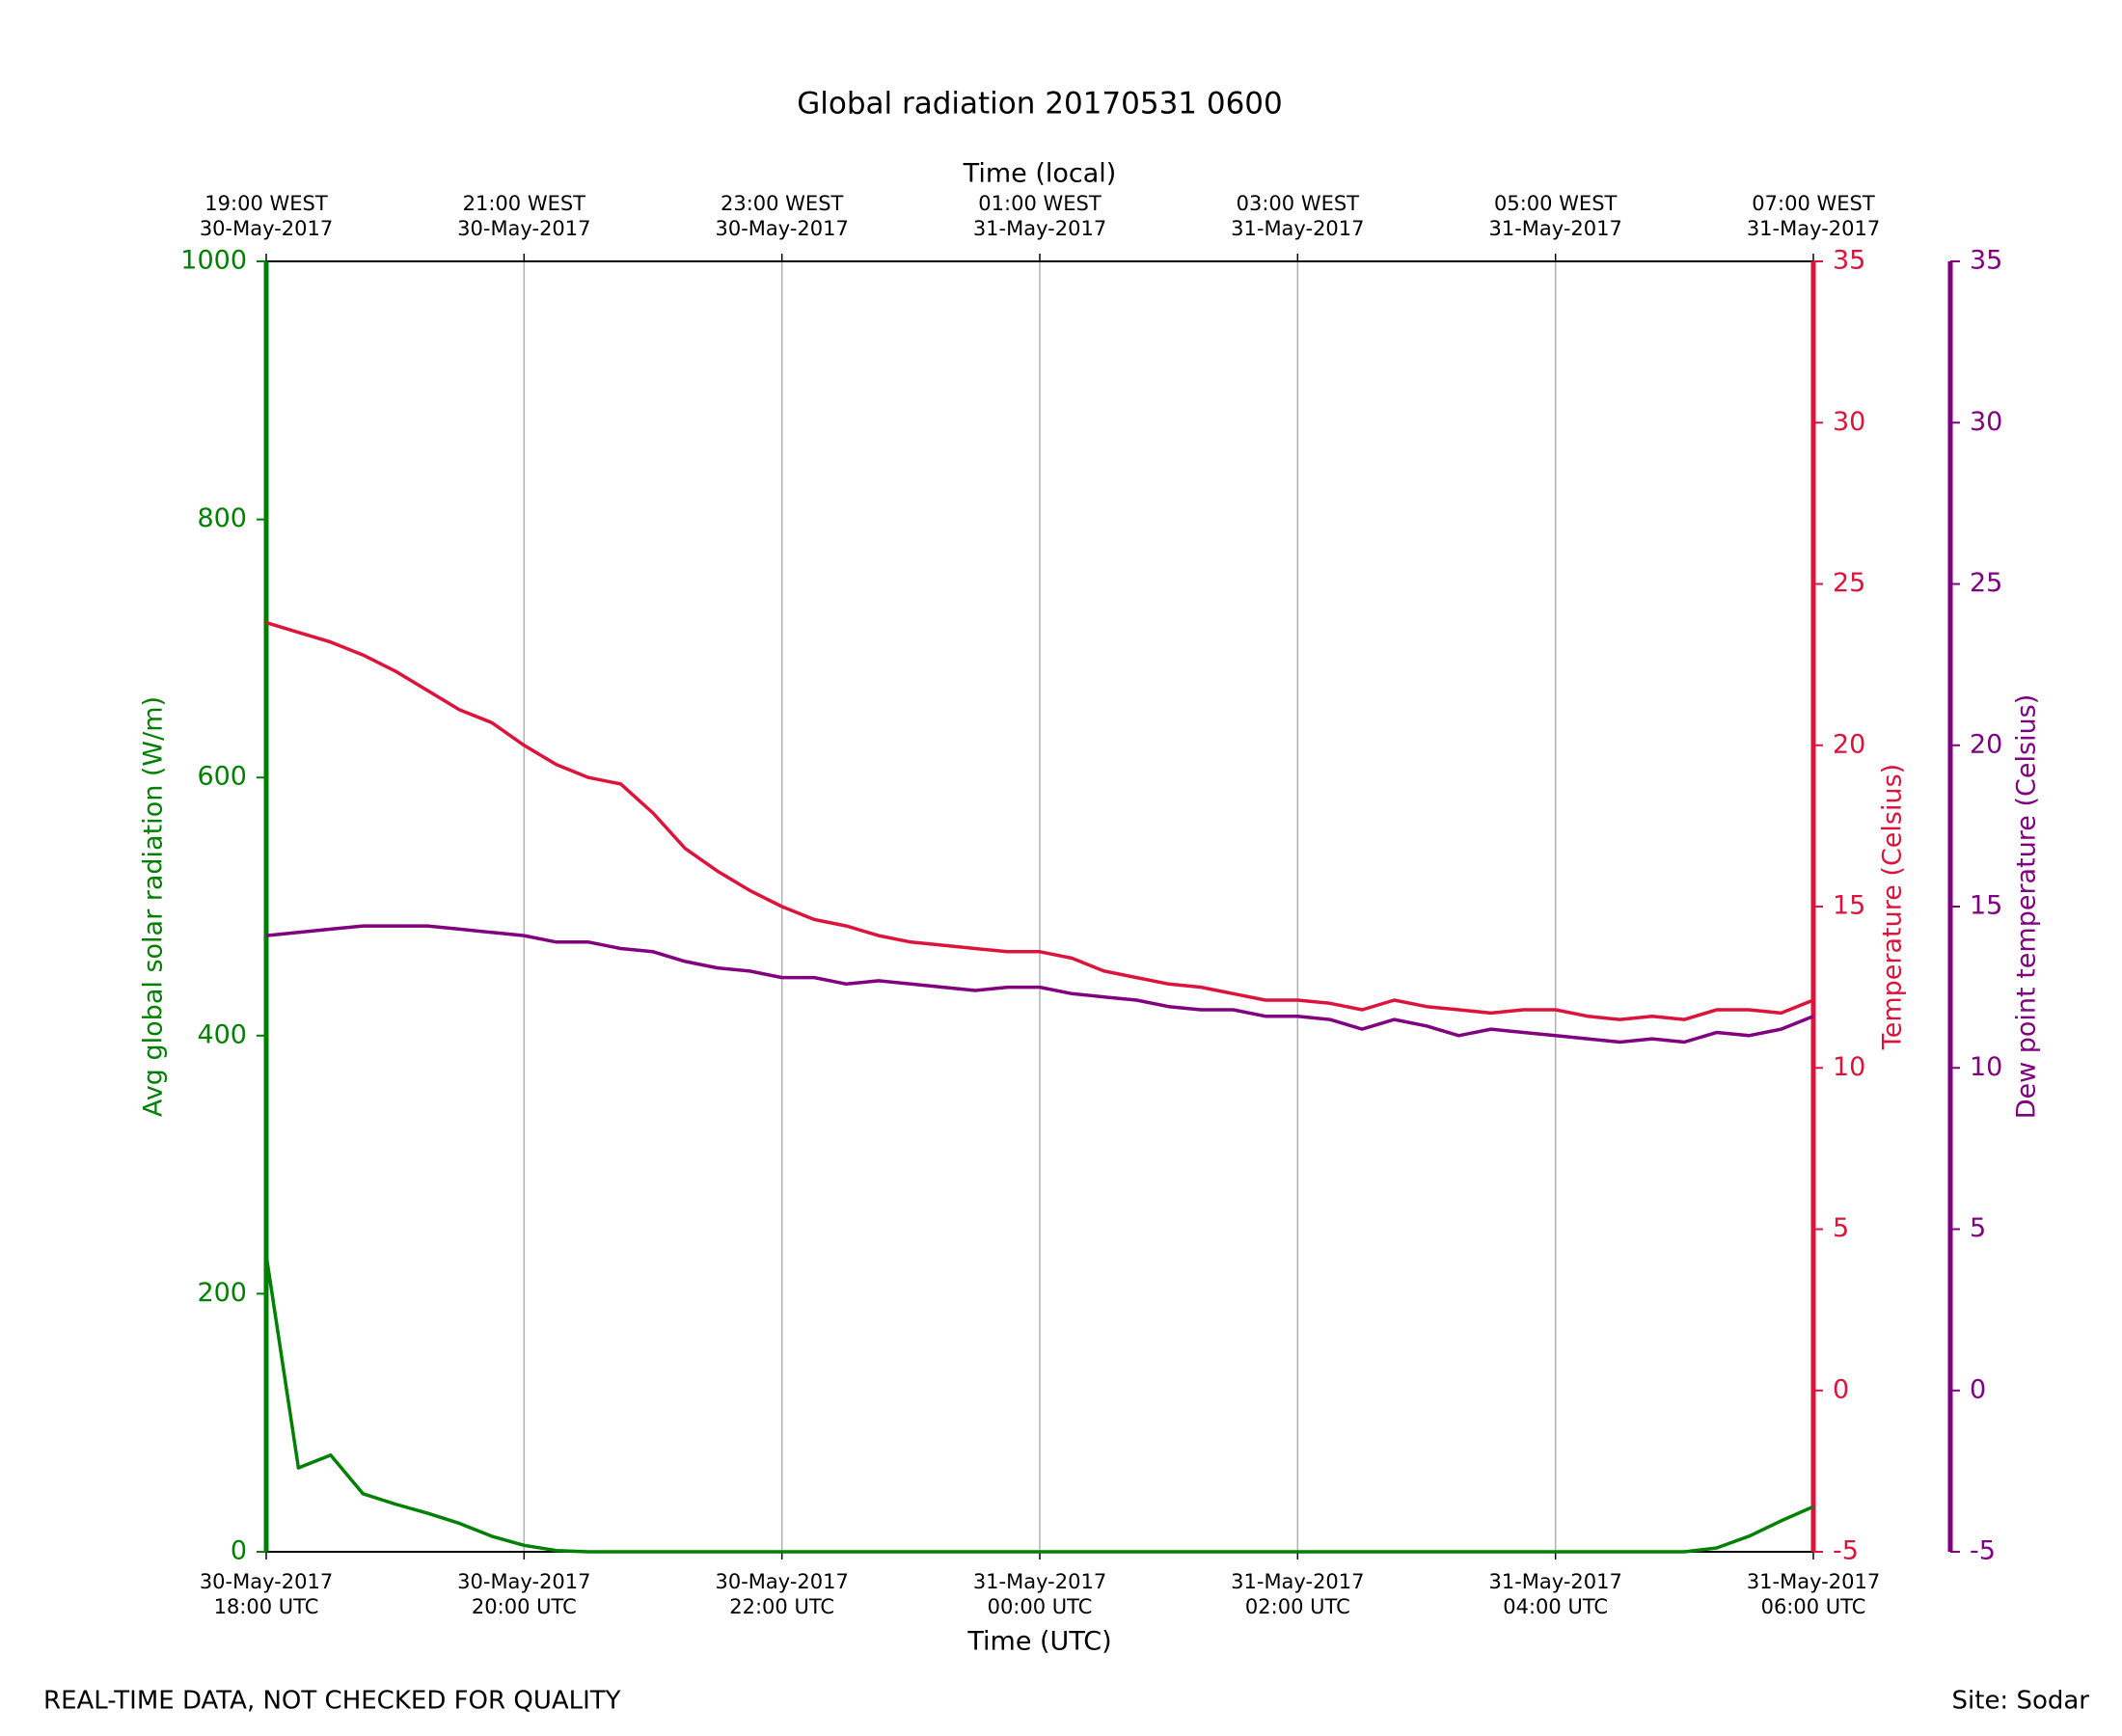 The height and width of the screenshot is (1736, 2122). Describe the element at coordinates (214, 261) in the screenshot. I see `y-tick-label: 1000` at that location.